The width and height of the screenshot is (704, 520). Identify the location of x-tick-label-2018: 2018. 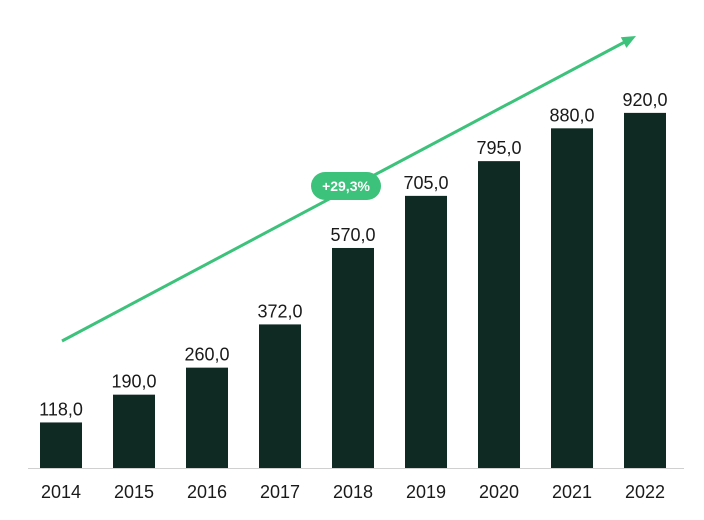
(353, 492).